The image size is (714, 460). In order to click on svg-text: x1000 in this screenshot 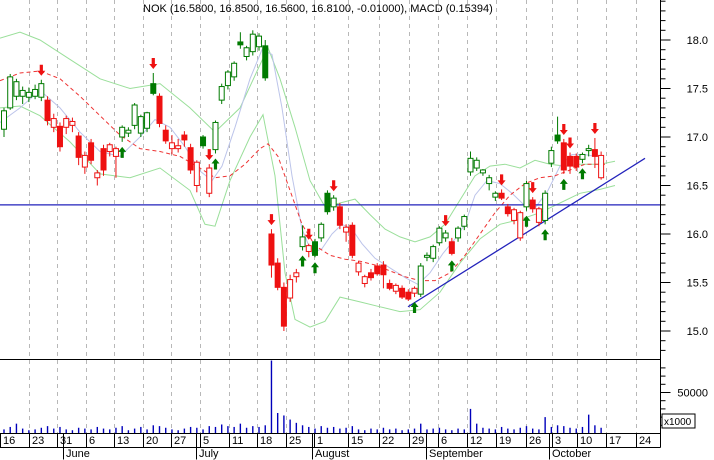, I will do `click(678, 422)`.